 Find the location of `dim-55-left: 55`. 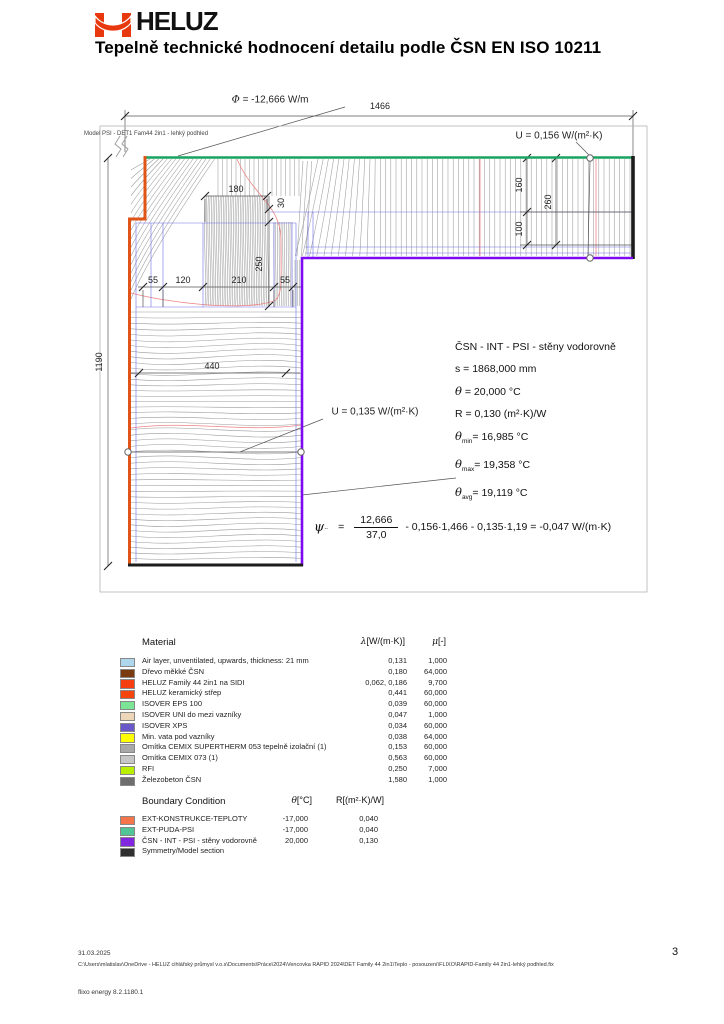

dim-55-left: 55 is located at coordinates (153, 280).